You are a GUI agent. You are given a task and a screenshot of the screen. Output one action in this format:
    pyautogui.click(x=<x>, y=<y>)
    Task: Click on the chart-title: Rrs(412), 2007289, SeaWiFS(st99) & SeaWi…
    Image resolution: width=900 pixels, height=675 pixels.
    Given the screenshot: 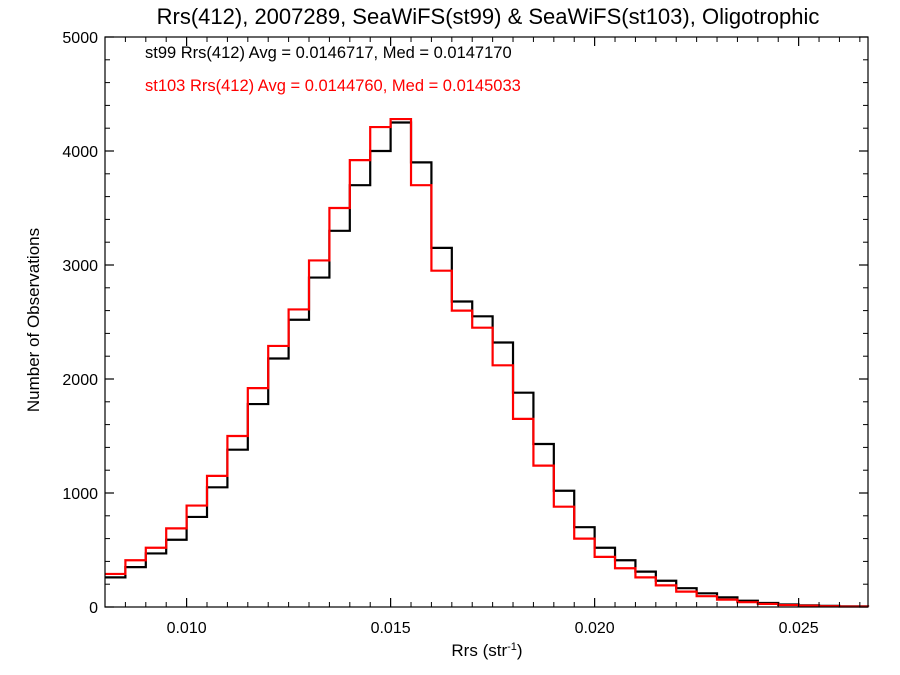 What is the action you would take?
    pyautogui.click(x=488, y=16)
    